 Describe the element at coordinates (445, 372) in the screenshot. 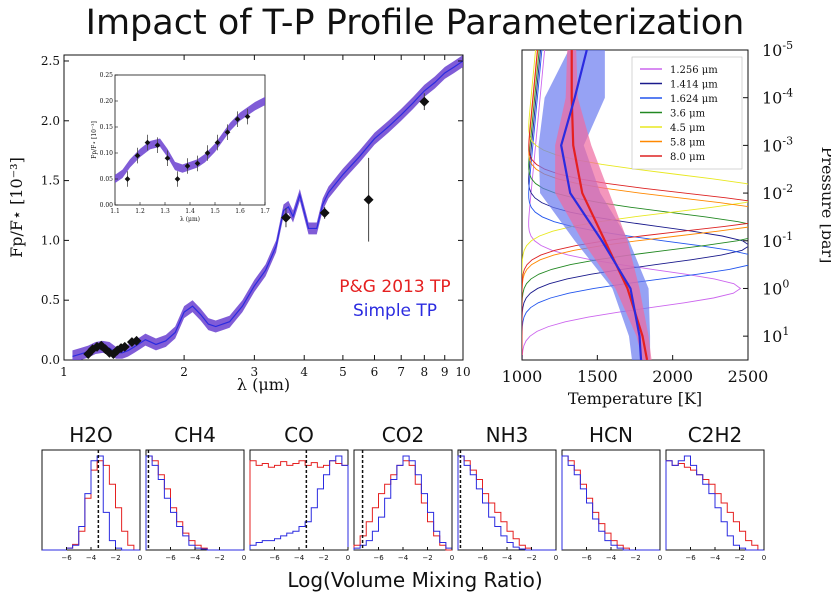

I see `x-tick-label: 9` at that location.